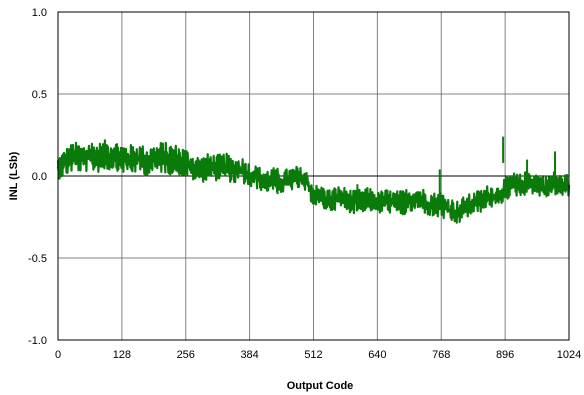  Describe the element at coordinates (569, 355) in the screenshot. I see `x-tick-label: 1024` at that location.